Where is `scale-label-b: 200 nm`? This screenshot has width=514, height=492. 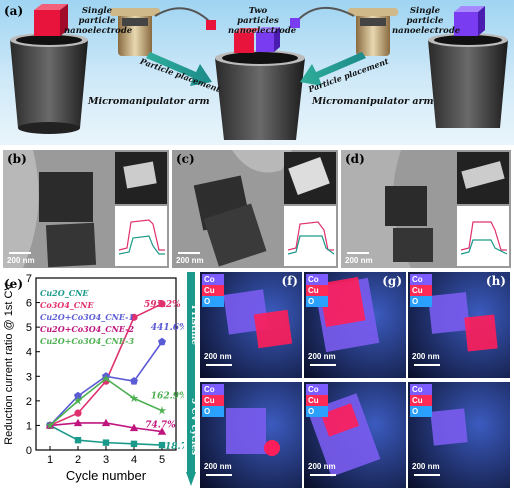
scale-label-b: 200 nm is located at coordinates (21, 260).